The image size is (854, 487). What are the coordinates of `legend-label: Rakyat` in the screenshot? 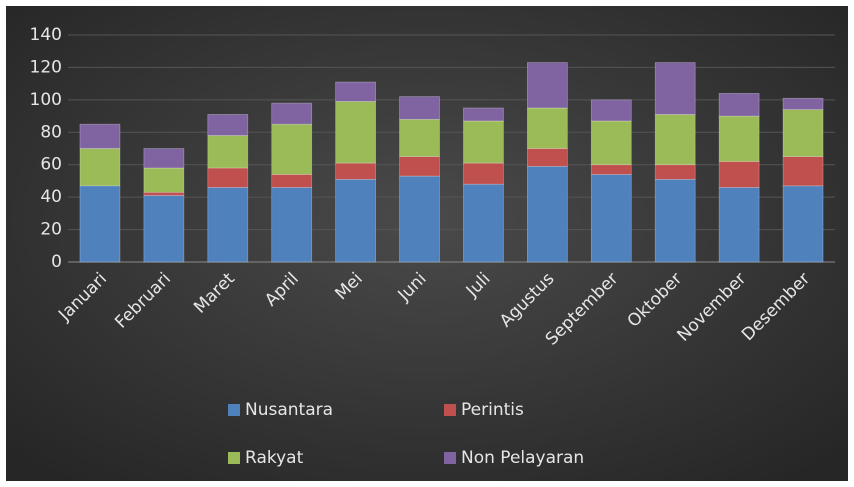 It's located at (274, 458).